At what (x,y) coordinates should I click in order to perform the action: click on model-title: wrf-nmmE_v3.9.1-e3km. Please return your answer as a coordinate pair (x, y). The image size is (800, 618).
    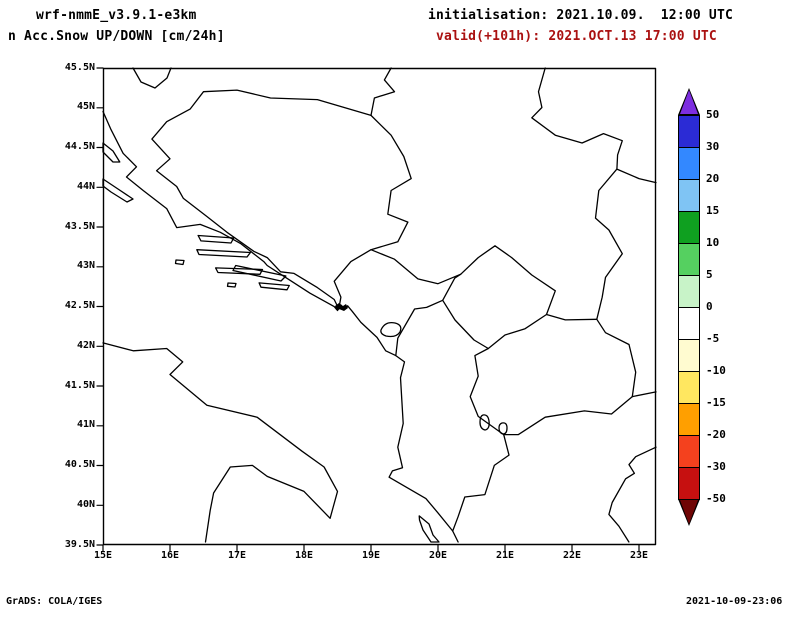
    Looking at the image, I should click on (116, 15).